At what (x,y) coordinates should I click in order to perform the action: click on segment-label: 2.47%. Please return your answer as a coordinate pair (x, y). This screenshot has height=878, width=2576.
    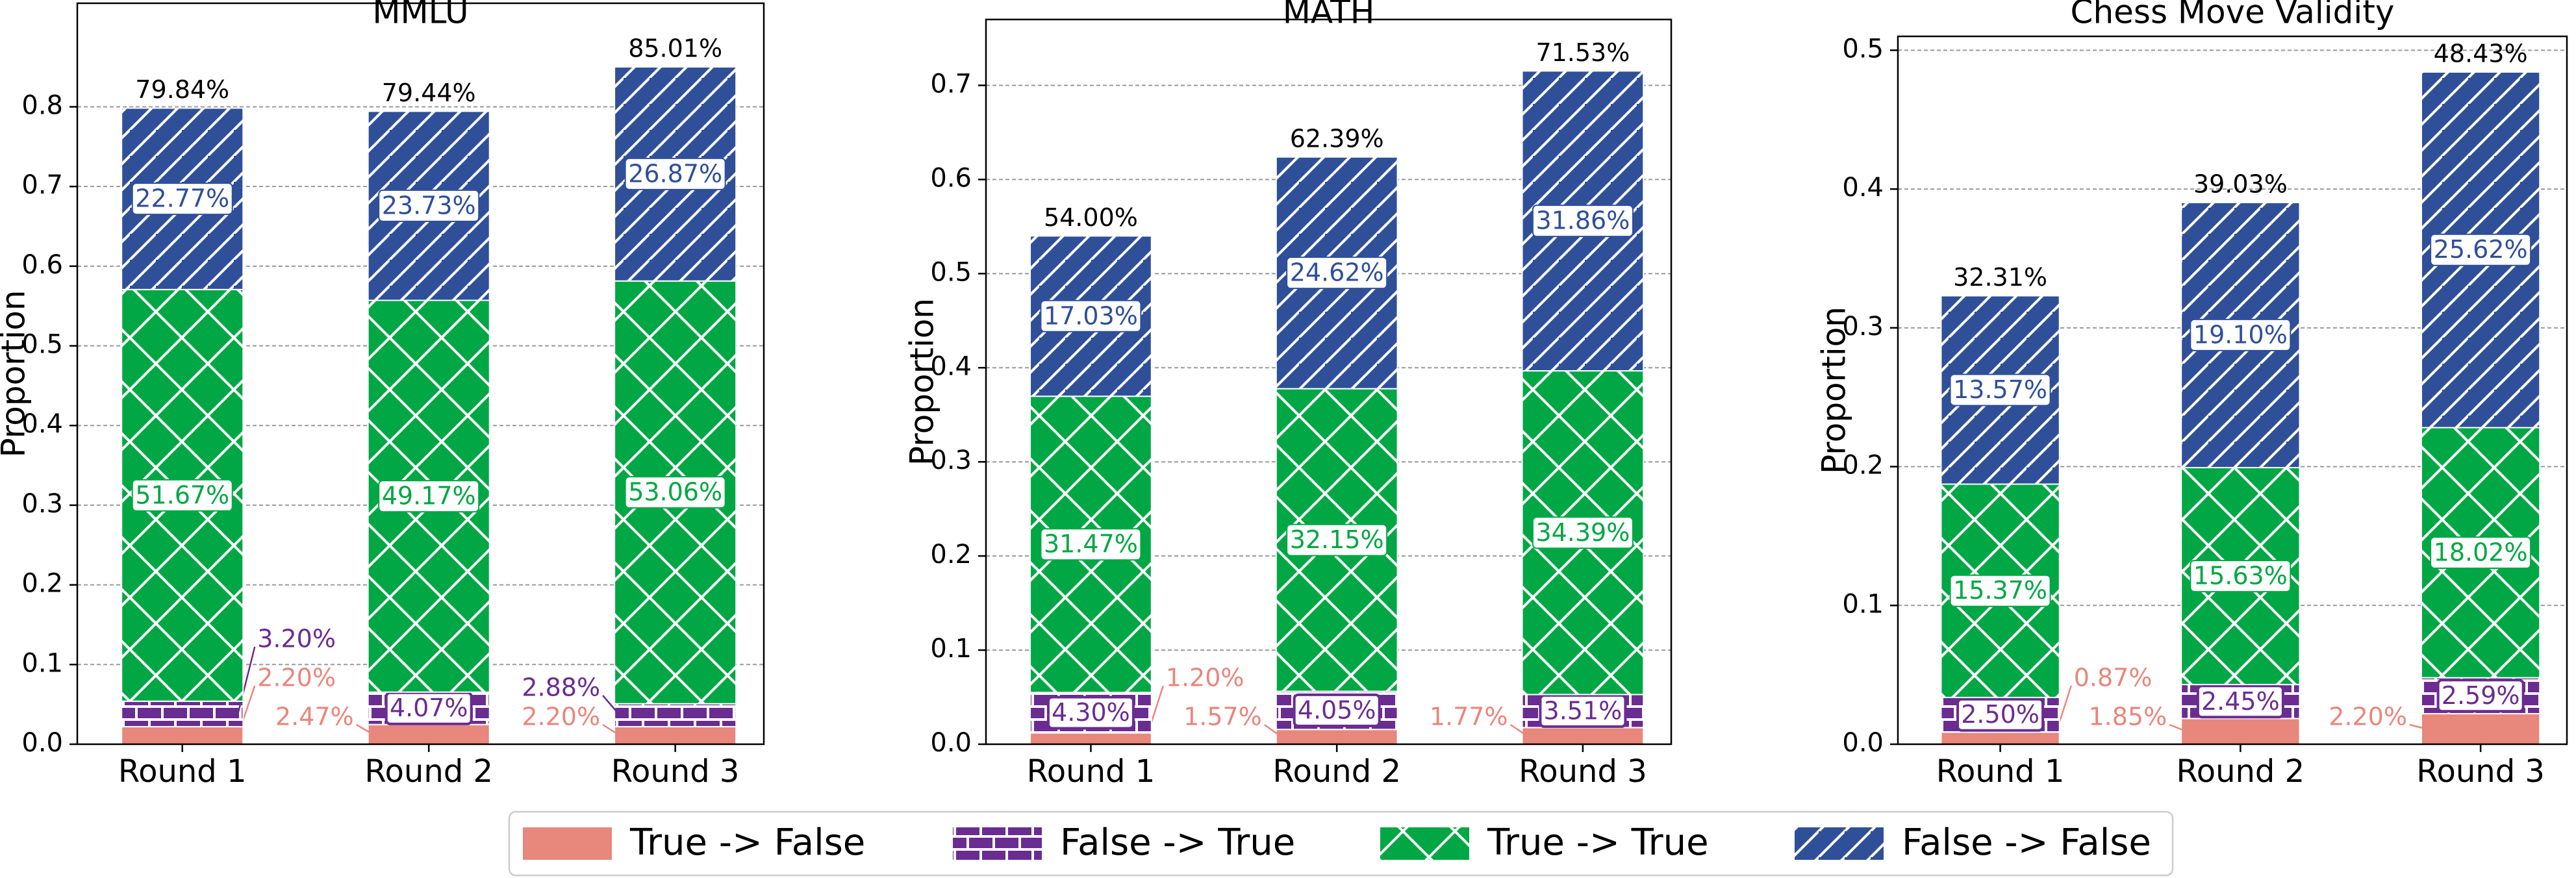
    Looking at the image, I should click on (314, 717).